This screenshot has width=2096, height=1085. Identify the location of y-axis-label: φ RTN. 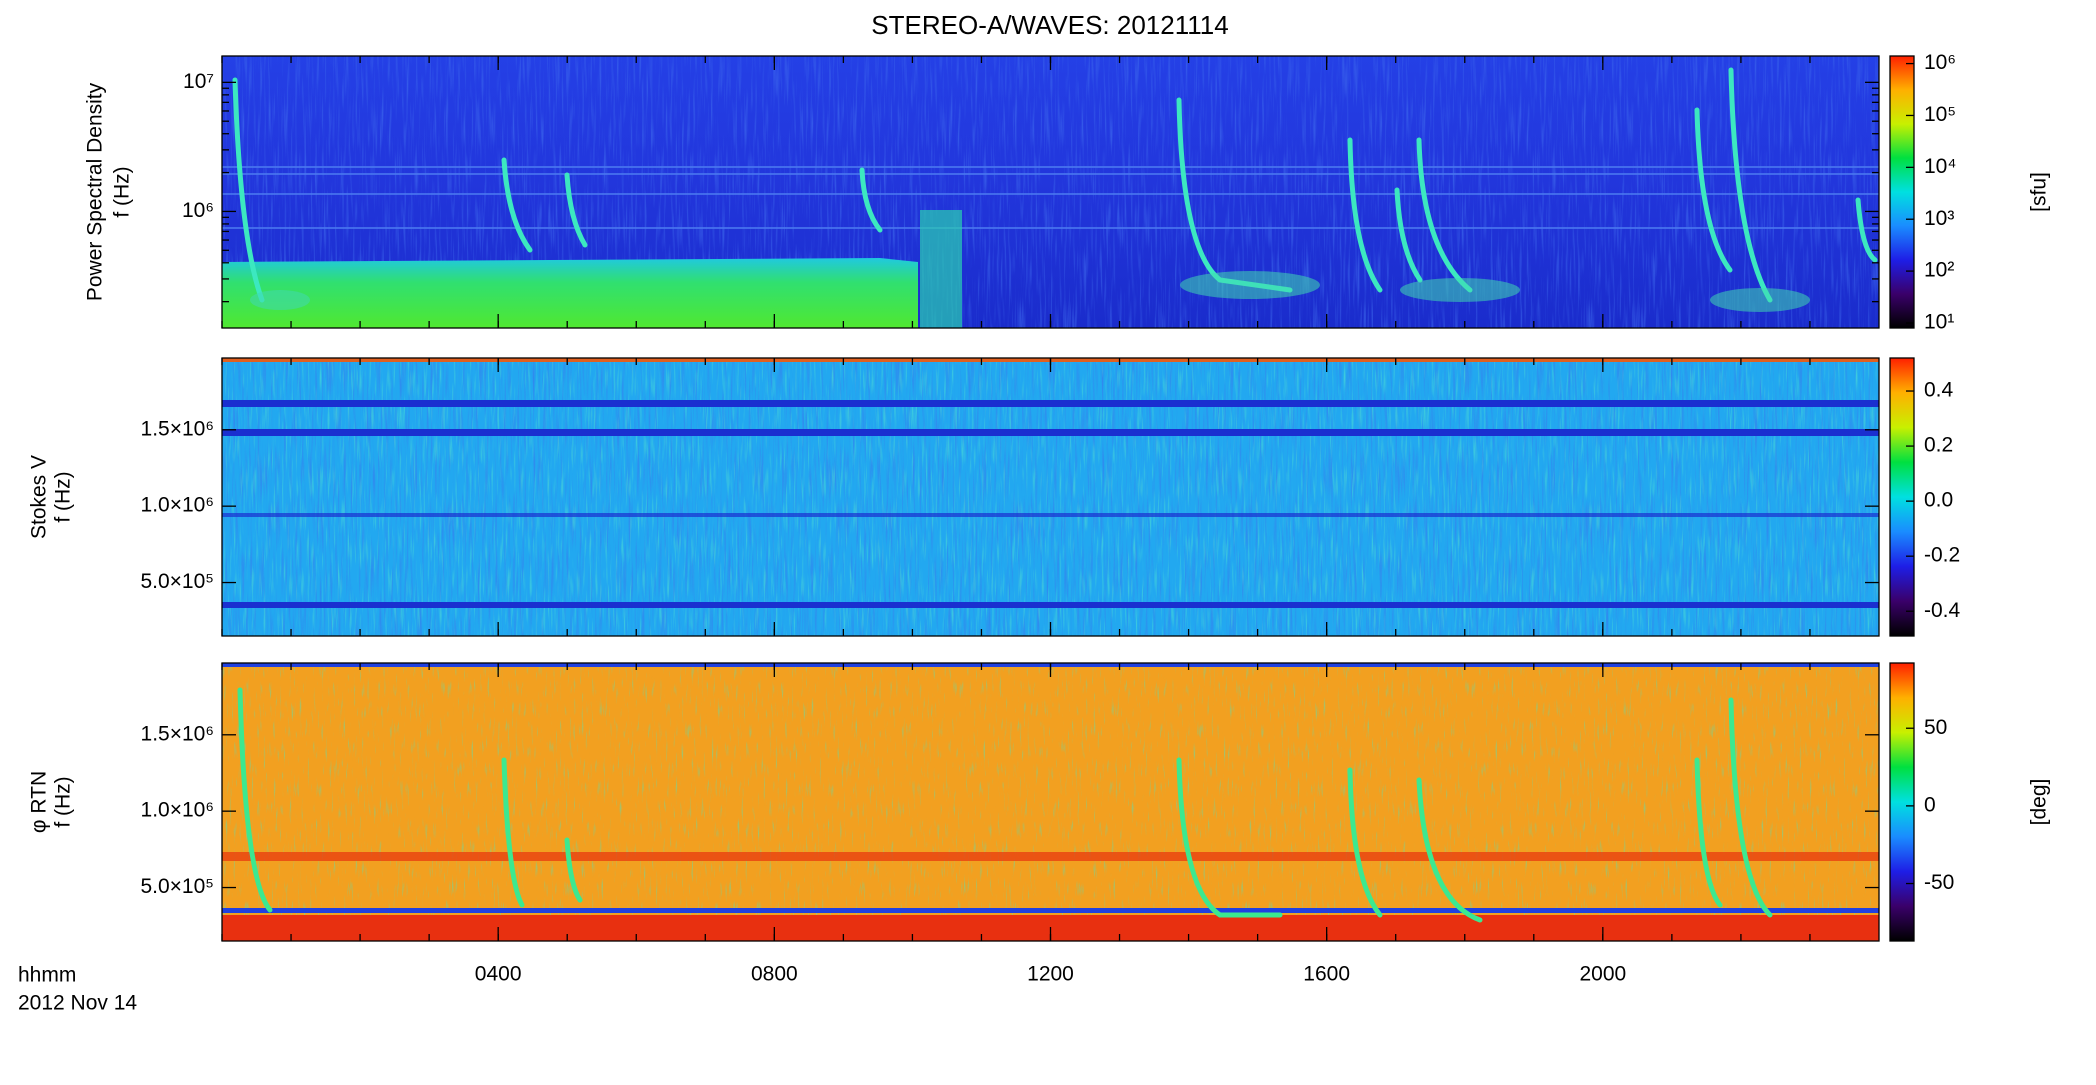
(39, 802).